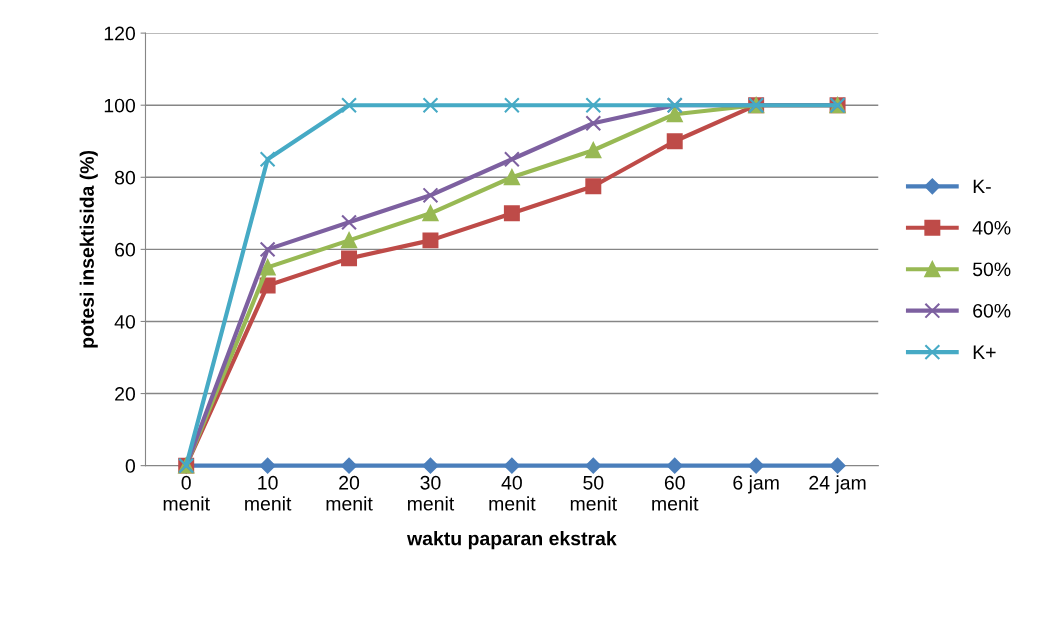  Describe the element at coordinates (982, 186) in the screenshot. I see `legend-label: K-` at that location.